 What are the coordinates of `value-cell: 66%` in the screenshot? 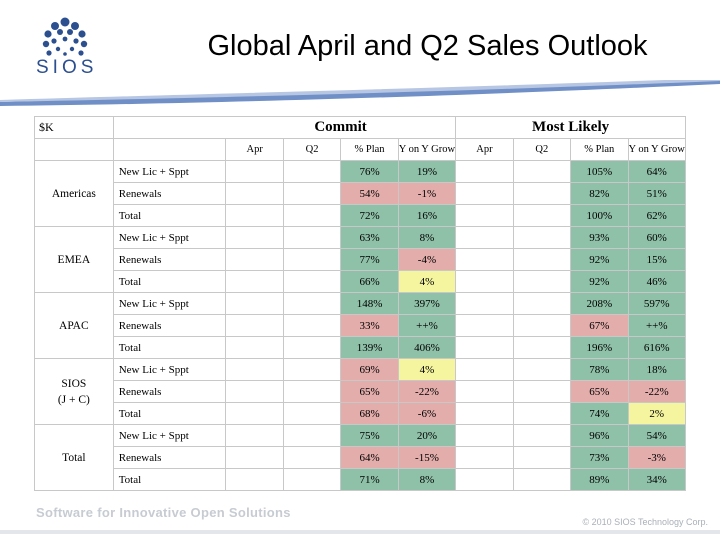 It's located at (369, 281).